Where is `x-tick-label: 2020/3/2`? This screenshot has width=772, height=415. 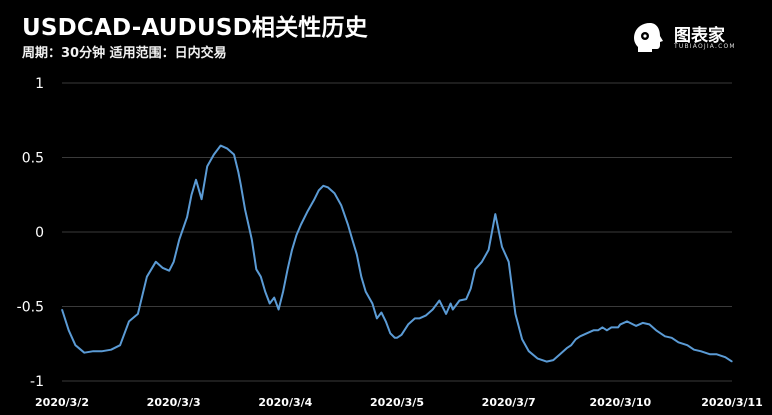
x-tick-label: 2020/3/2 is located at coordinates (62, 402).